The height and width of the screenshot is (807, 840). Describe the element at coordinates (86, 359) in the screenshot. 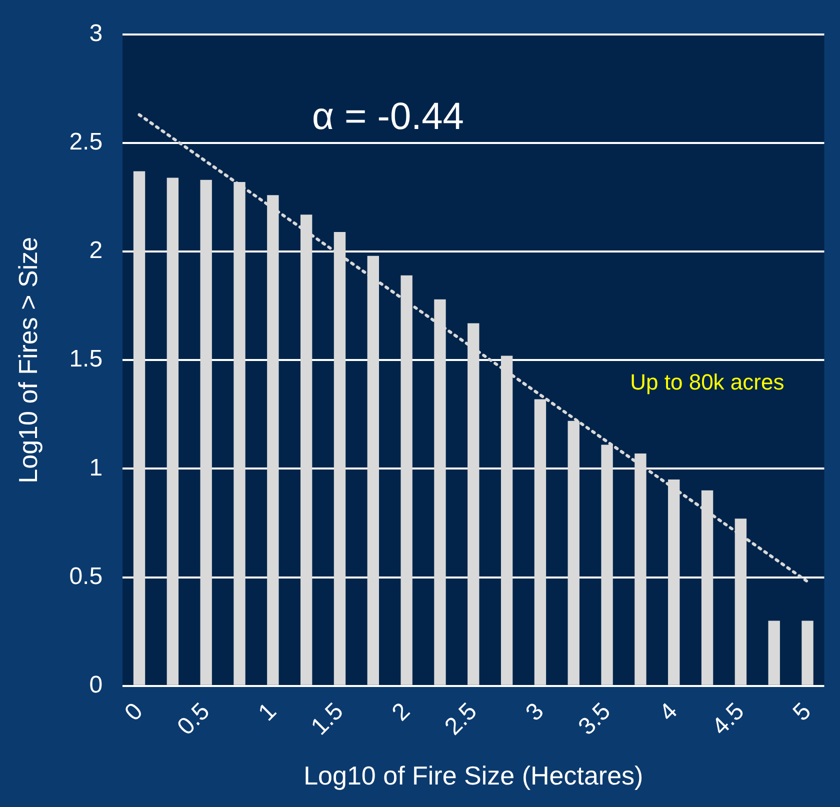

I see `y-tick-label: 1.5` at that location.